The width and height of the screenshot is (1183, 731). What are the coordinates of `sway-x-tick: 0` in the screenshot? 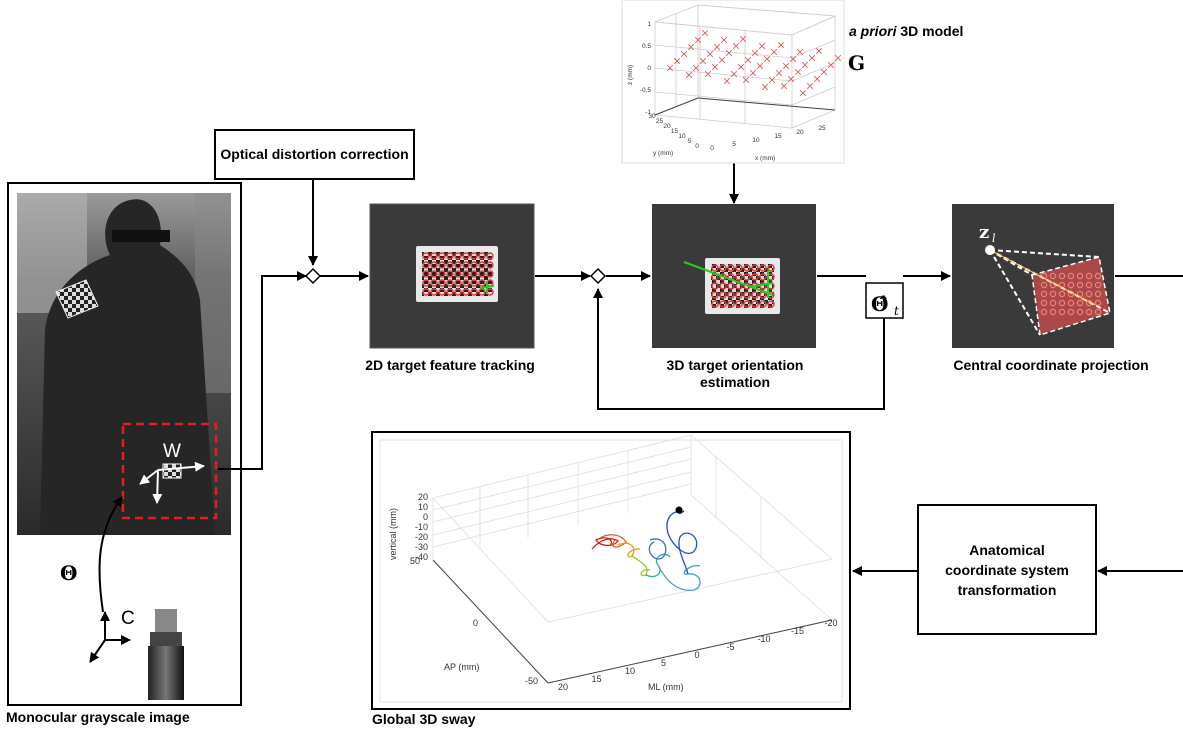 It's located at (696, 655).